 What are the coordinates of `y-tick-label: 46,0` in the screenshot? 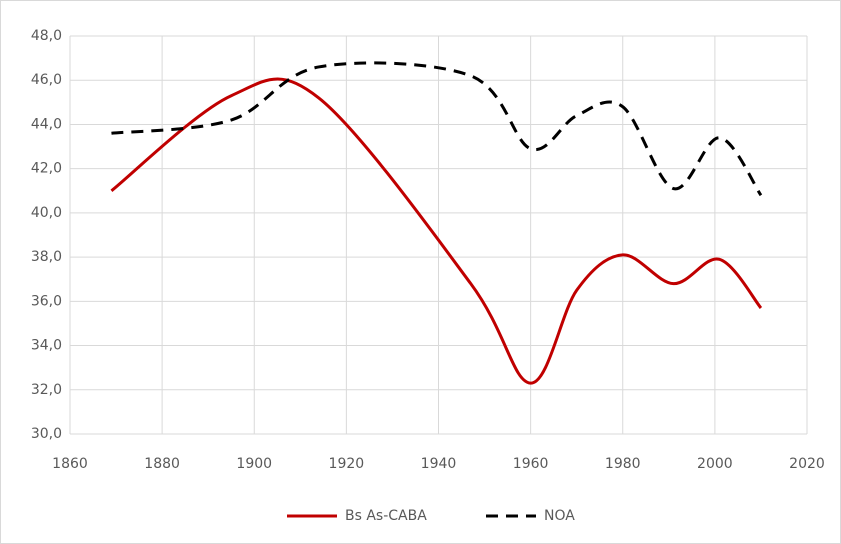 It's located at (46, 80).